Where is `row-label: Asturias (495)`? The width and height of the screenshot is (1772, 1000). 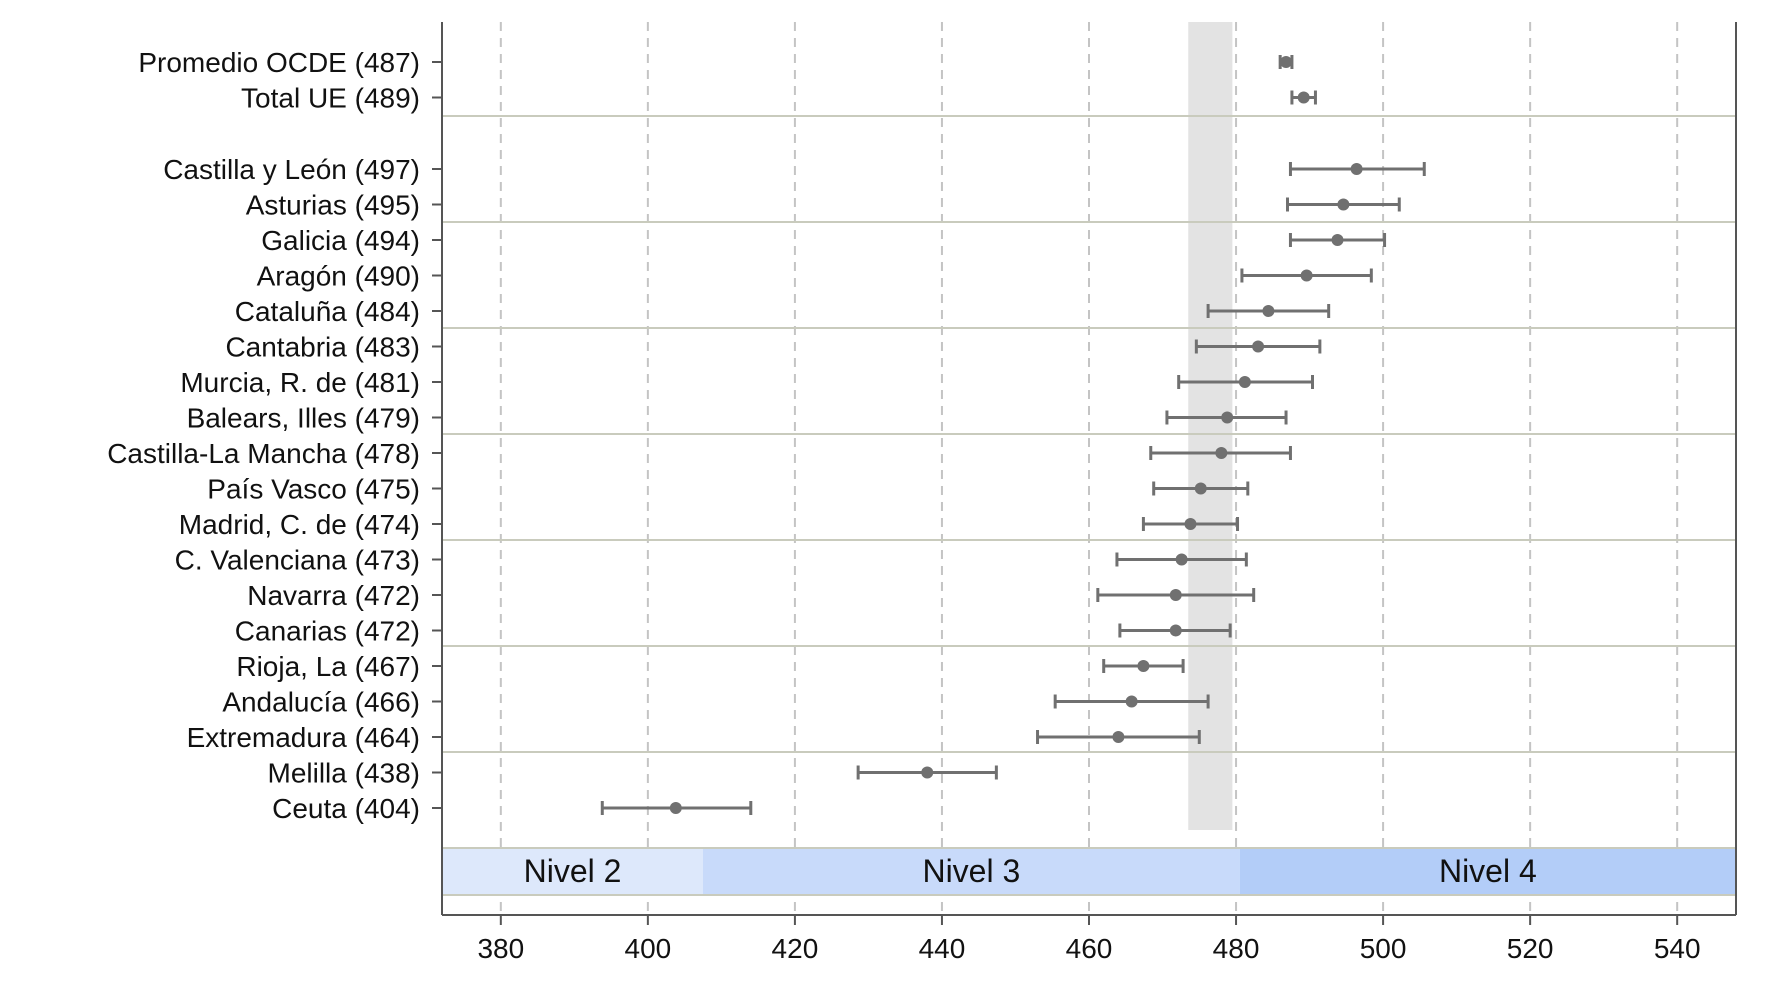 row-label: Asturias (495) is located at coordinates (333, 205).